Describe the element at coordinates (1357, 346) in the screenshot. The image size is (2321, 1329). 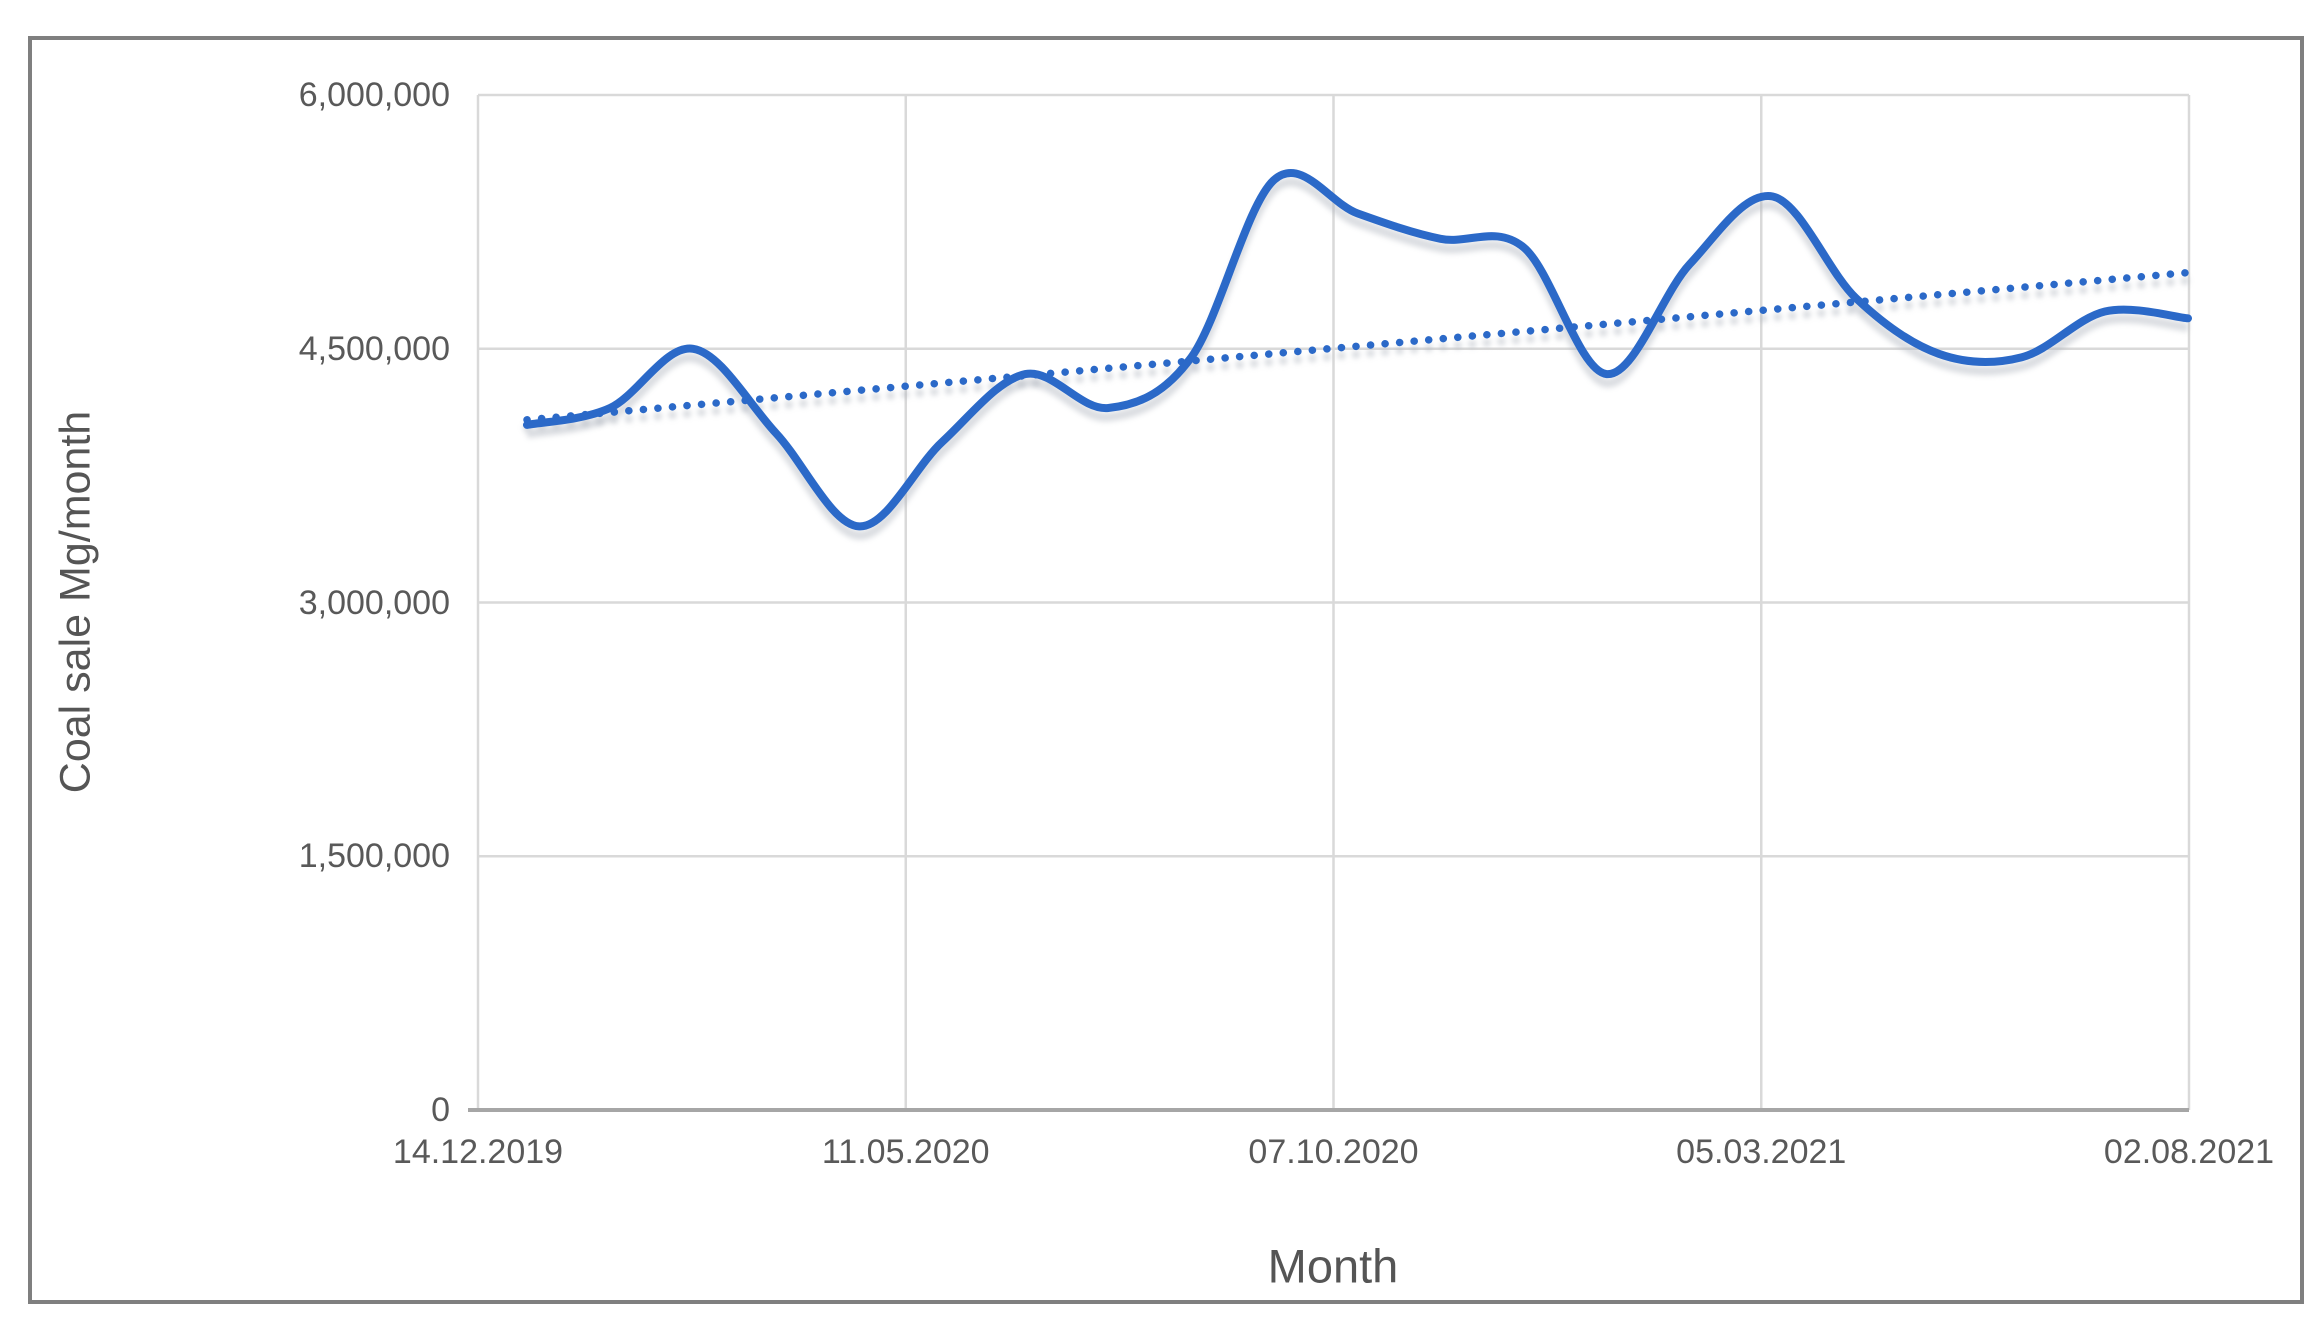
I see `trendline` at that location.